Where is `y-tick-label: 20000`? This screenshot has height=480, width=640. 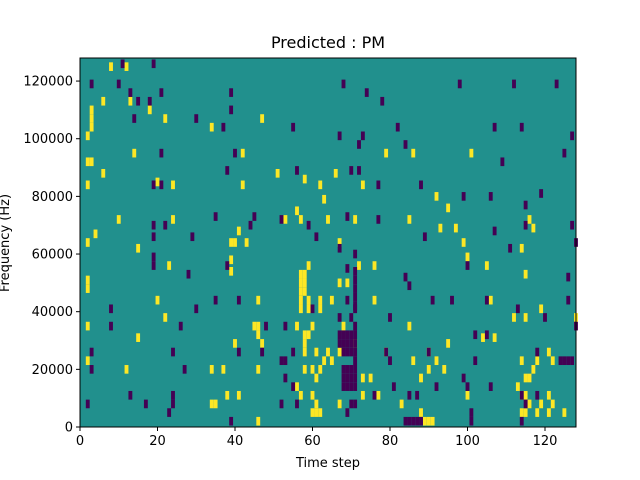 y-tick-label: 20000 is located at coordinates (52, 370).